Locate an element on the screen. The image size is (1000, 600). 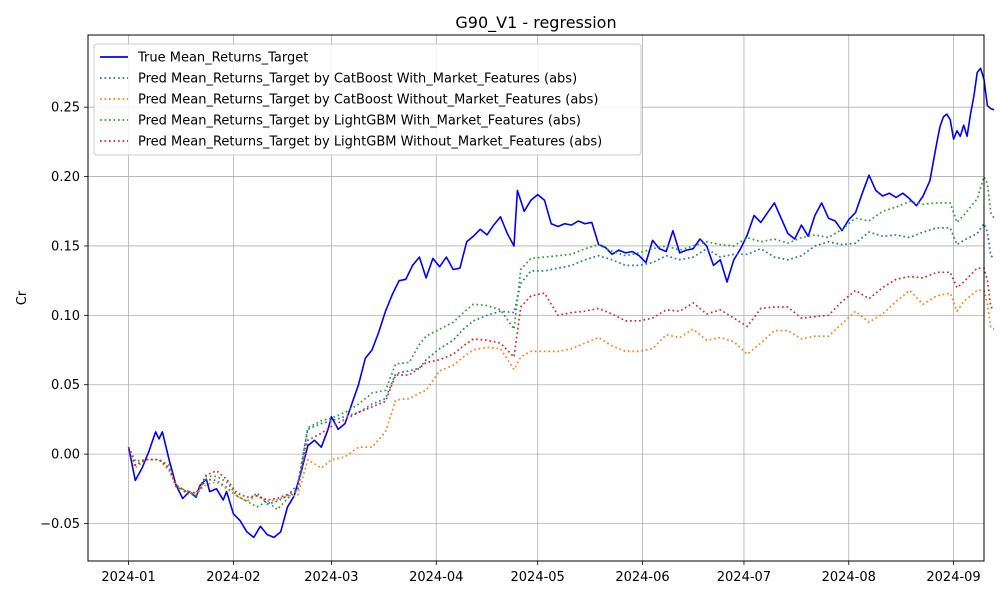
x-tick-label: 2024-05 is located at coordinates (538, 577).